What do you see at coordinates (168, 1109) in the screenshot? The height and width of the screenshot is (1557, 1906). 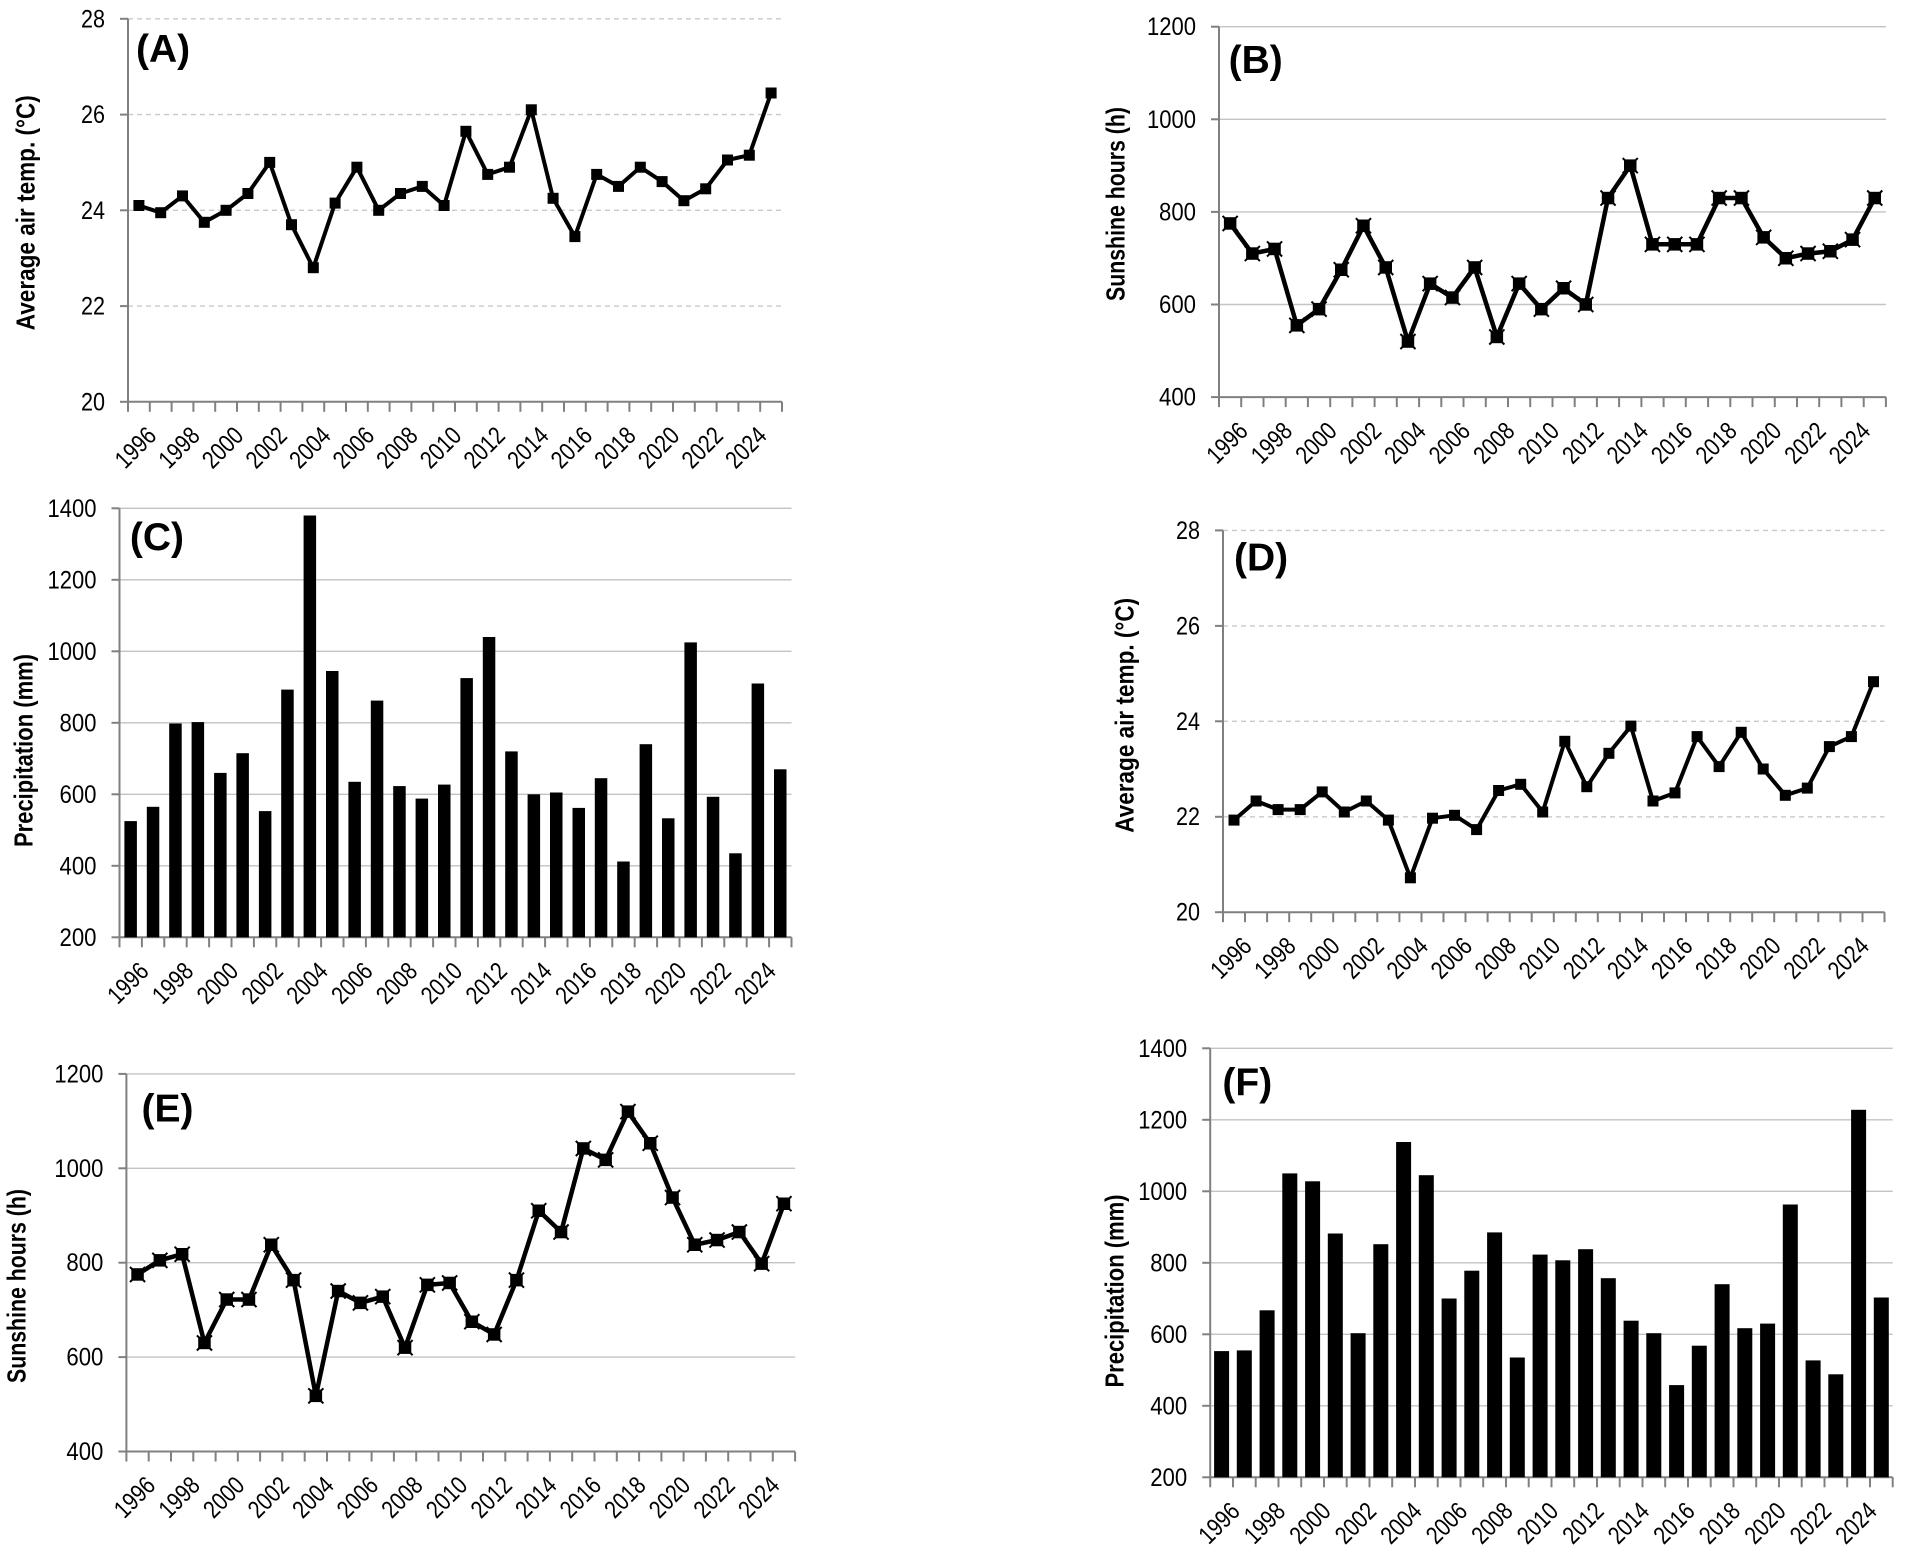 I see `svg-text: (E)` at bounding box center [168, 1109].